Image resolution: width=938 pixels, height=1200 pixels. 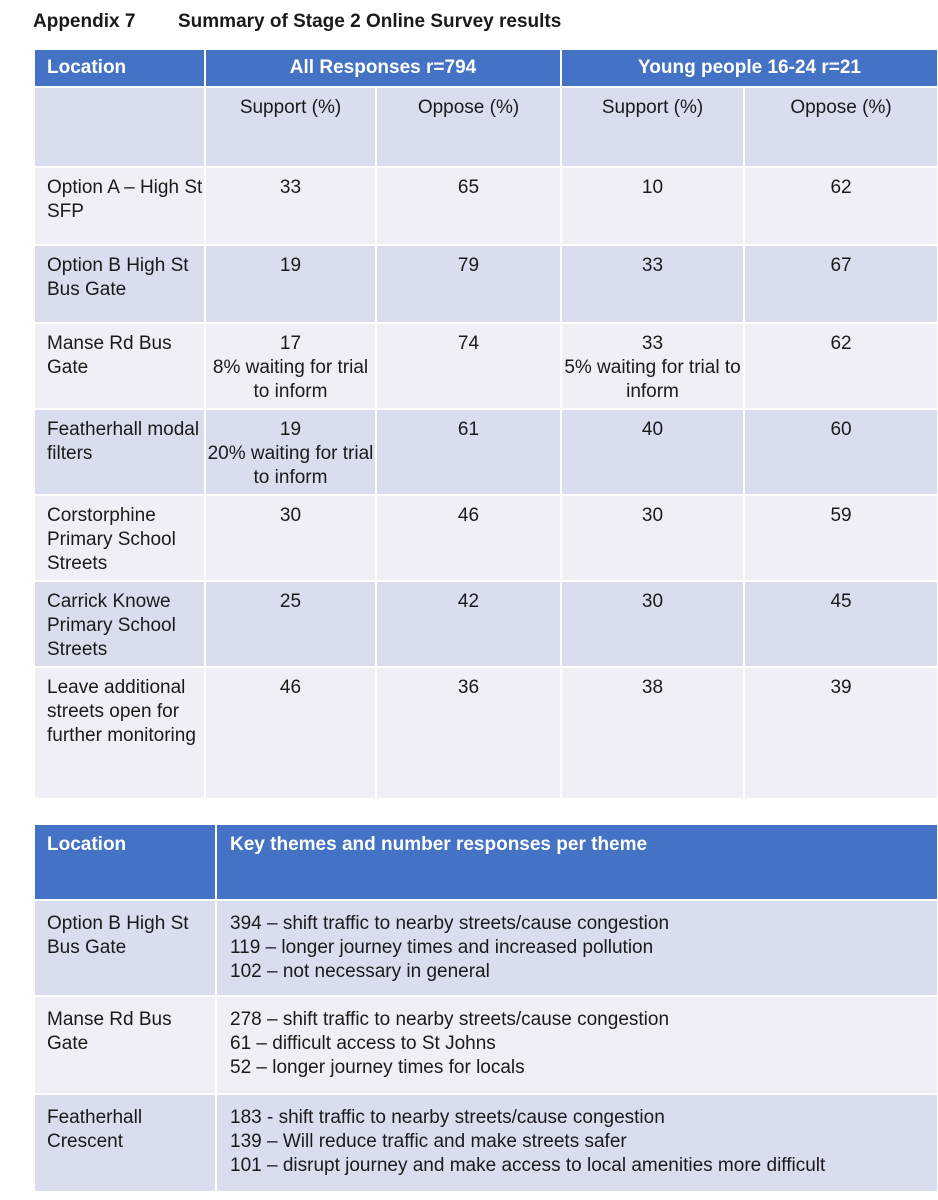 What do you see at coordinates (468, 343) in the screenshot?
I see `all-oppose-cell-value: 74` at bounding box center [468, 343].